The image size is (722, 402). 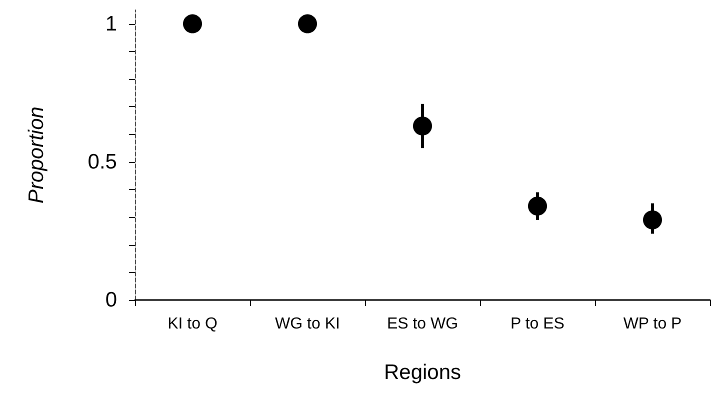 What do you see at coordinates (422, 324) in the screenshot?
I see `x-tick-label: ES to WG` at bounding box center [422, 324].